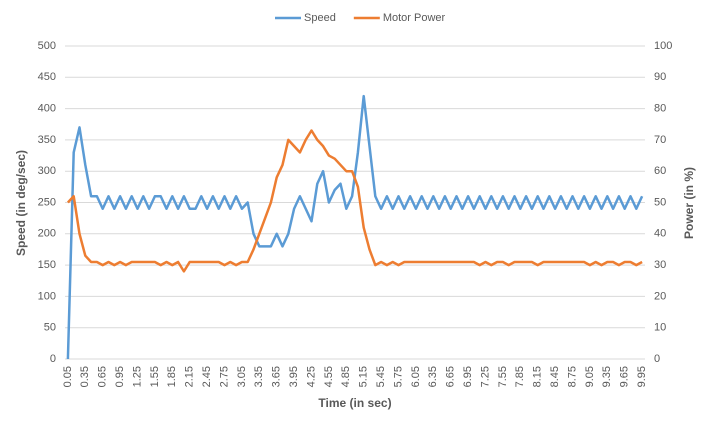 The image size is (710, 427). Describe the element at coordinates (660, 77) in the screenshot. I see `y2-tick-label: 90` at that location.